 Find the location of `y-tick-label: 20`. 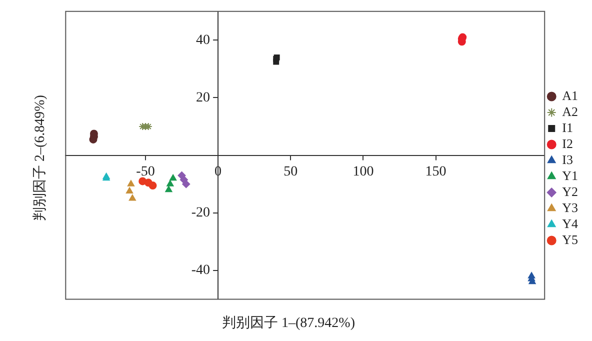

y-tick-label: 20 is located at coordinates (203, 98).